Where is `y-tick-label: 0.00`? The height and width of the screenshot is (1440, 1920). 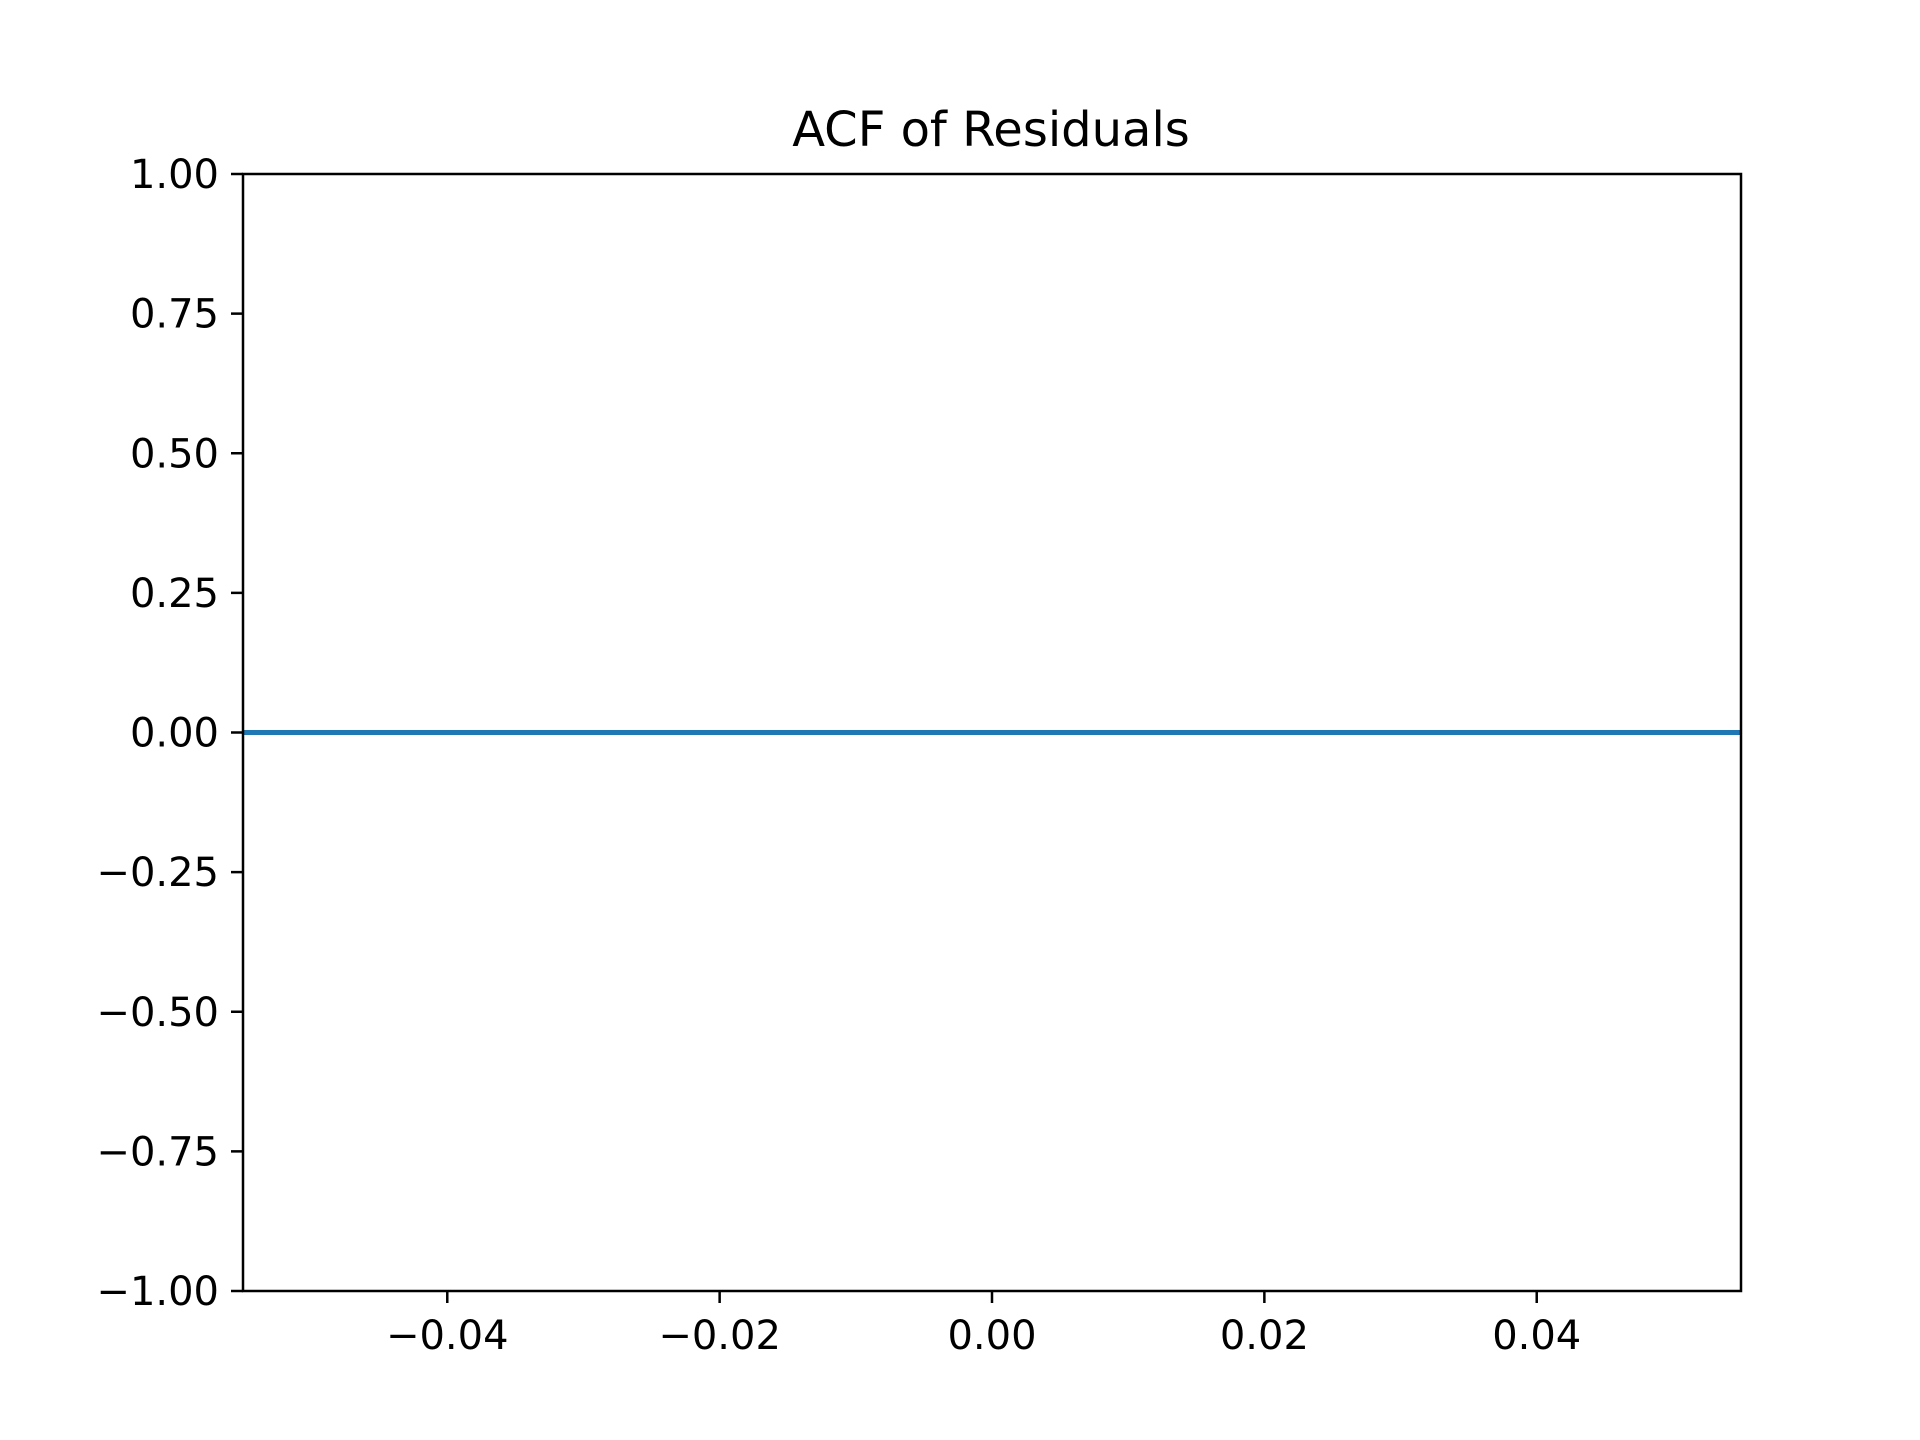
y-tick-label: 0.00 is located at coordinates (174, 734).